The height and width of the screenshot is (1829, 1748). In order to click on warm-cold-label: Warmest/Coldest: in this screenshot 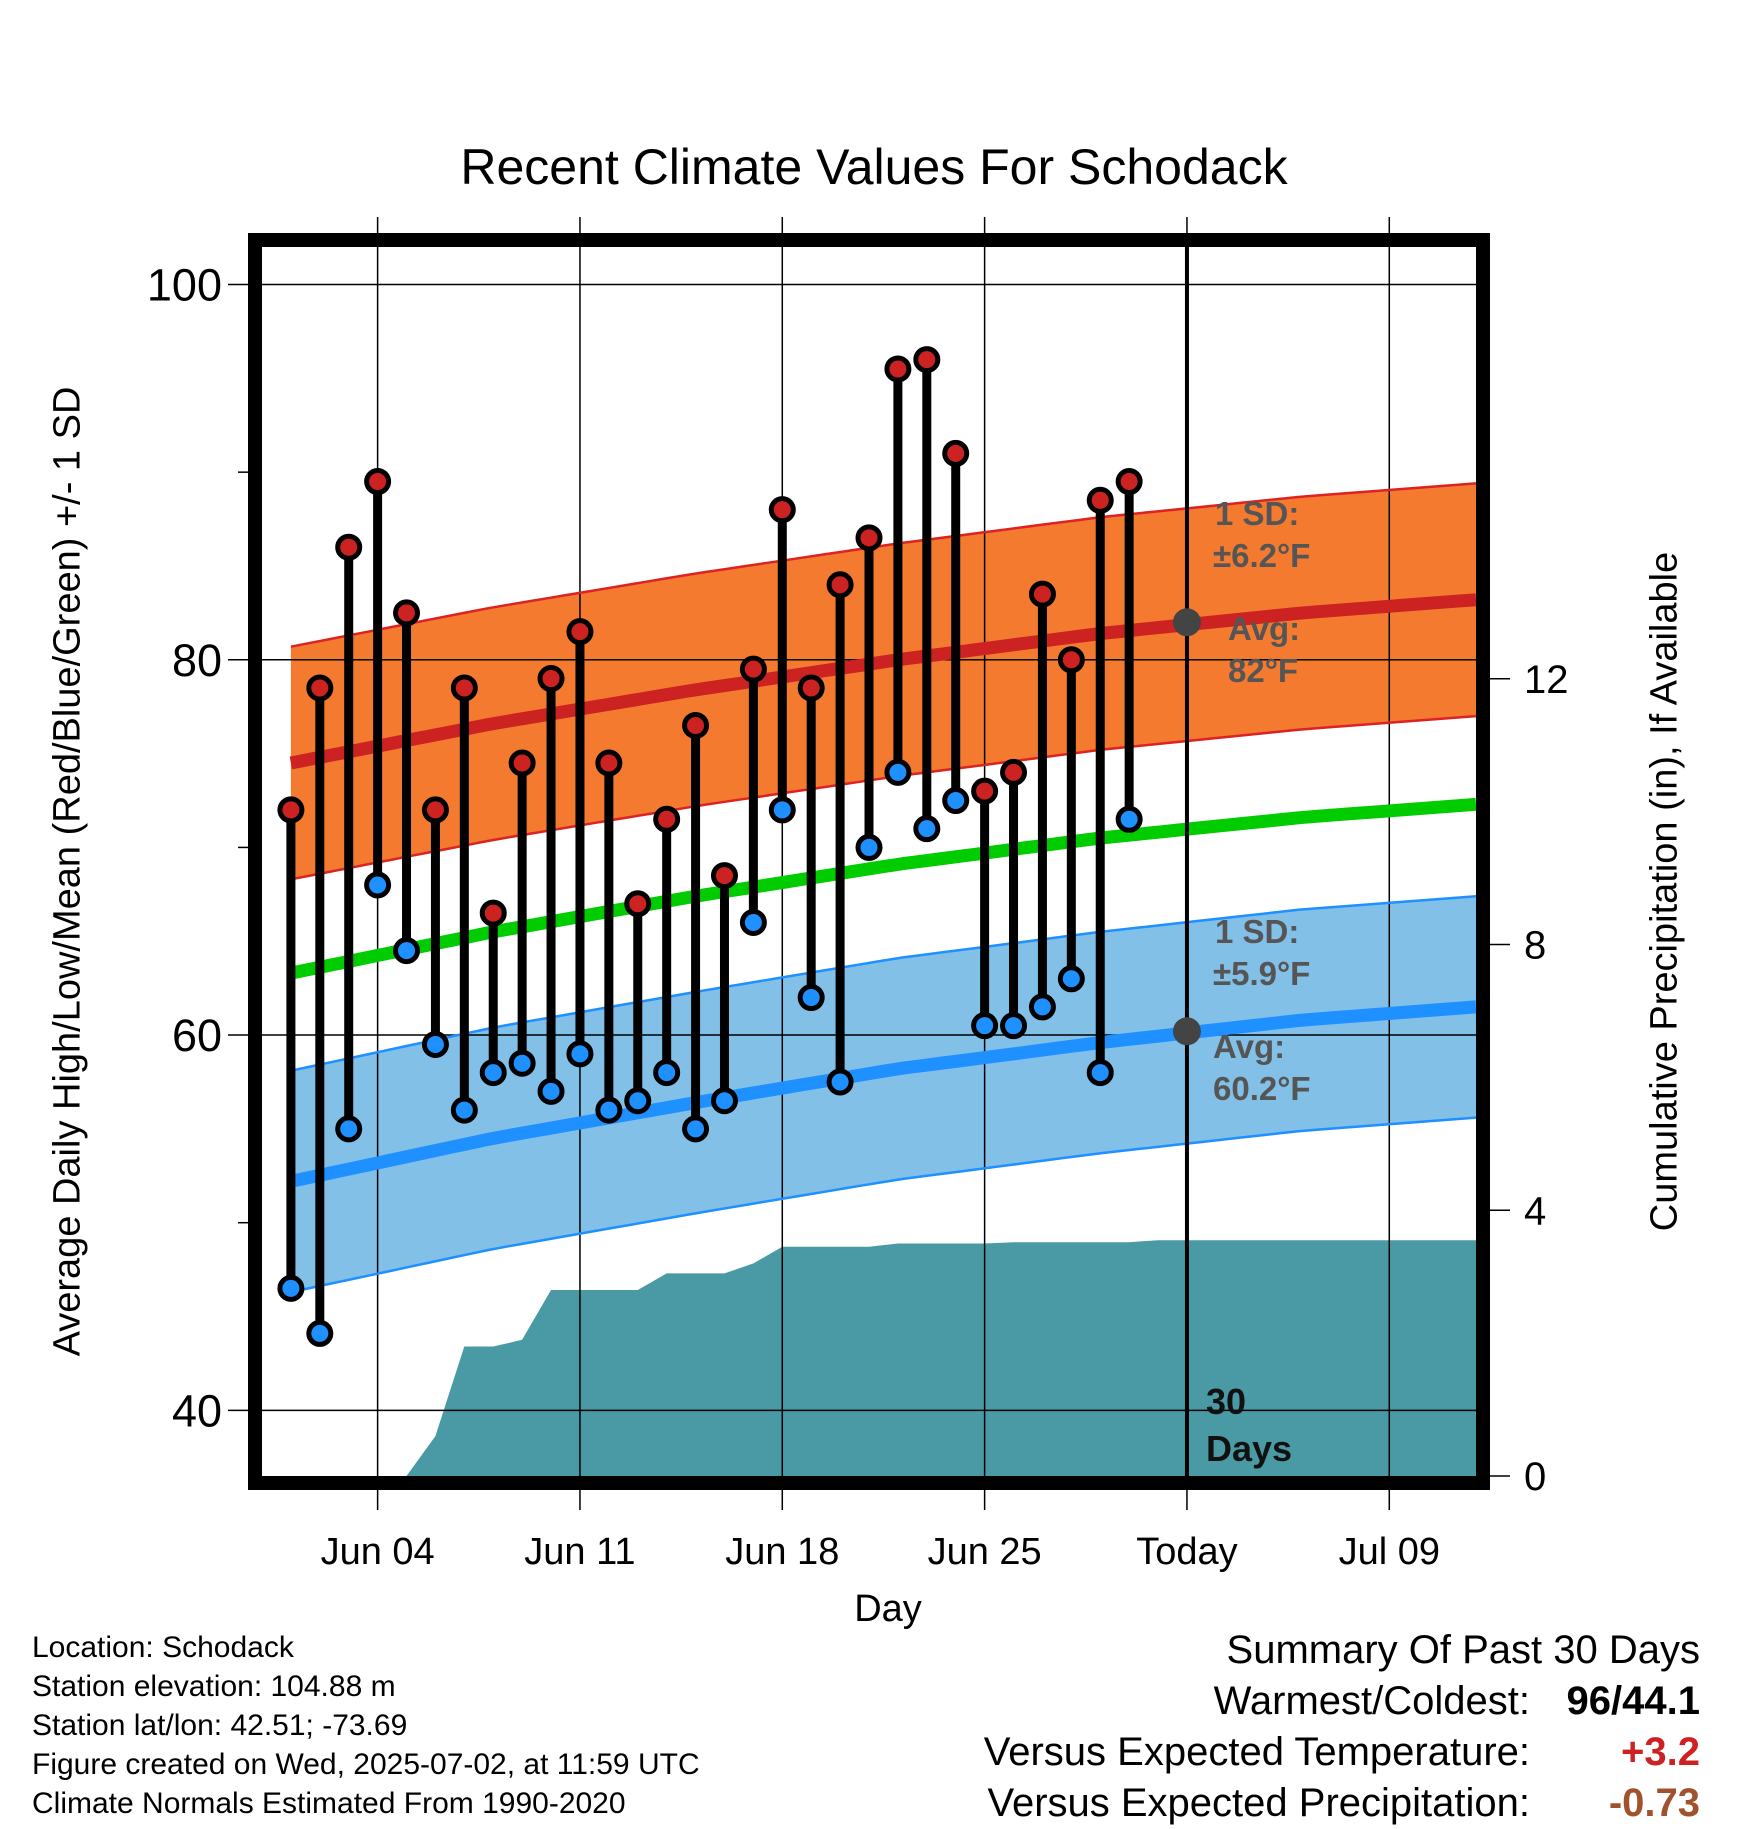, I will do `click(1371, 1701)`.